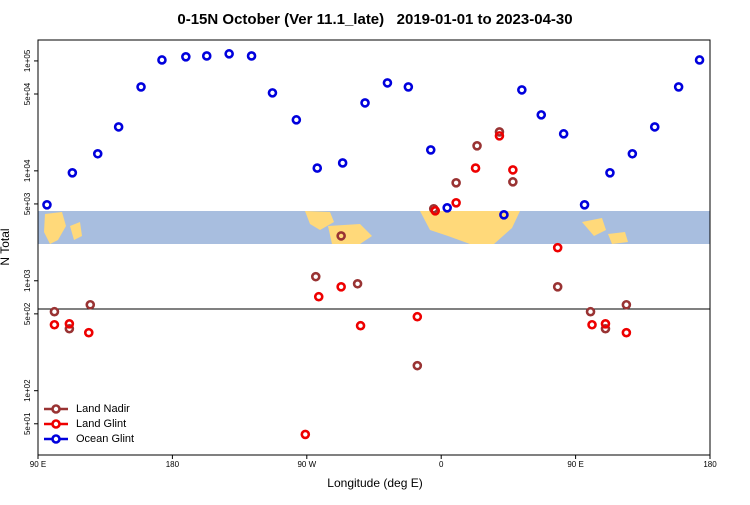 The height and width of the screenshot is (505, 750). Describe the element at coordinates (27, 280) in the screenshot. I see `y-tick-label: 1e+03` at that location.